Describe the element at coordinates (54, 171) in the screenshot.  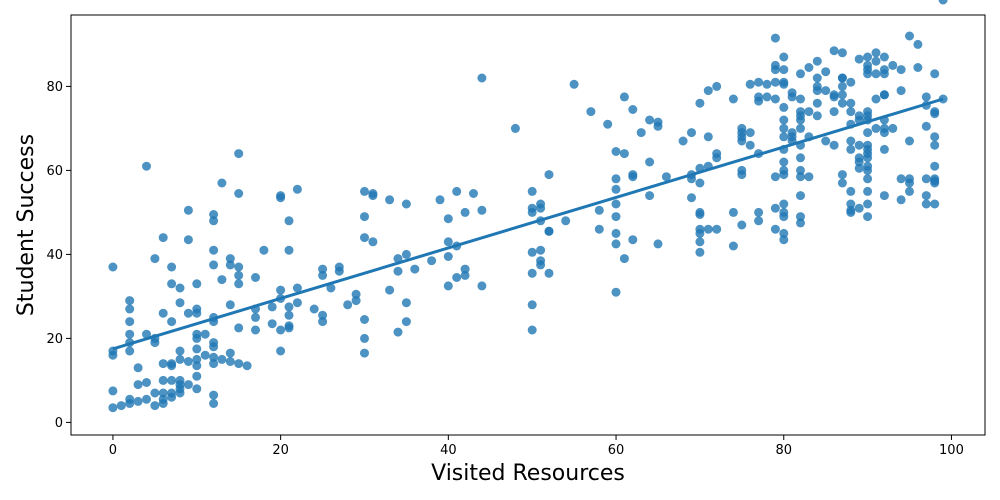
I see `y-tick-label: 60` at that location.